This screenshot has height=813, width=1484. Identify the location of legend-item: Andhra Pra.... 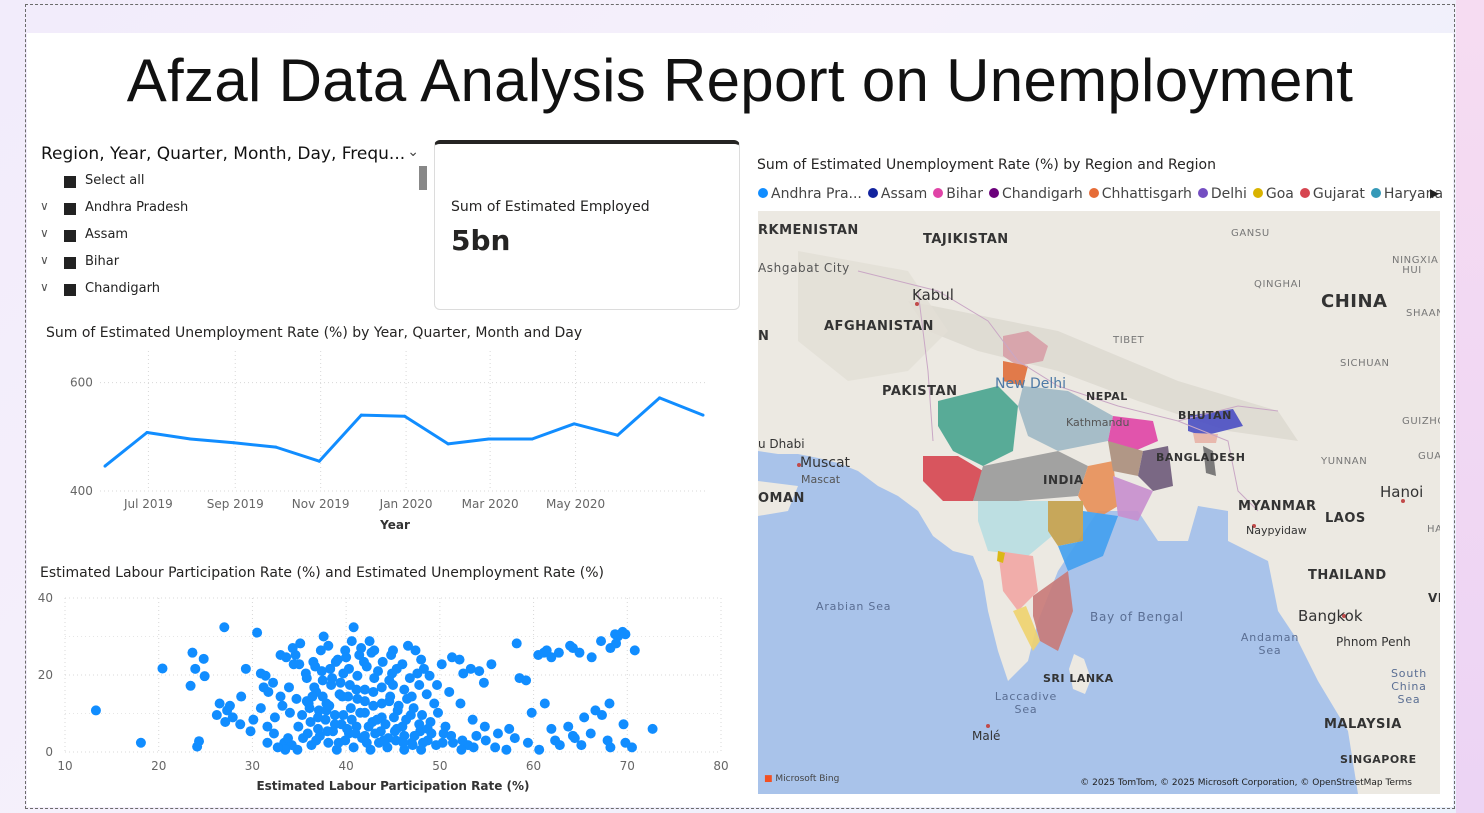
(810, 194).